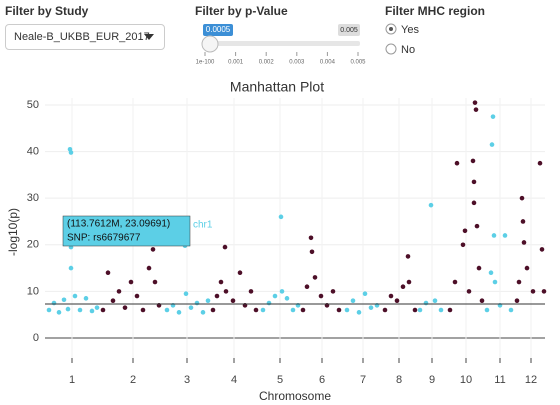 This screenshot has height=405, width=560. I want to click on radio-yes: Yes, so click(402, 29).